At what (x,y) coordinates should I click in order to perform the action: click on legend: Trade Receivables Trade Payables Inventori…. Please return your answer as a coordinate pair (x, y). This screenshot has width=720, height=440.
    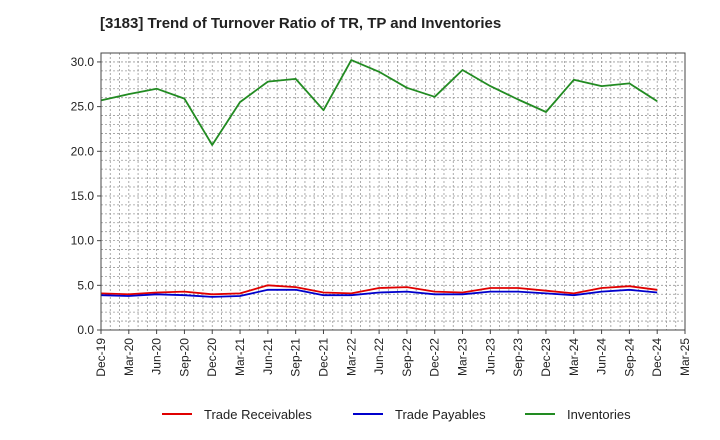
    Looking at the image, I should click on (396, 414).